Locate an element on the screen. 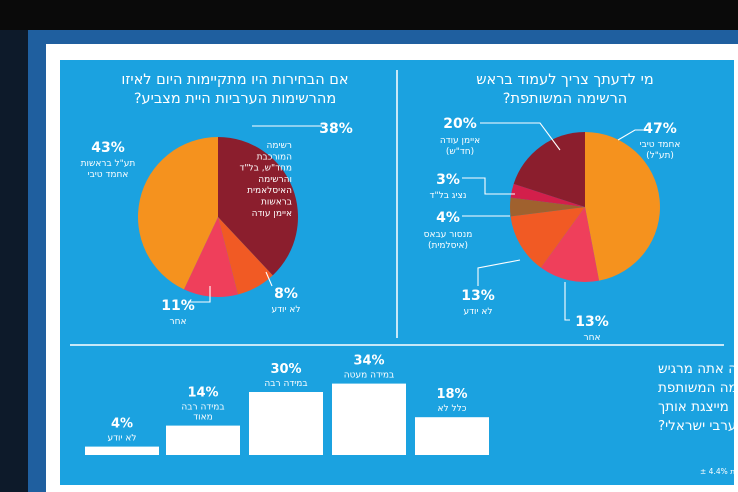  bar-chart-title: מייצגת אותך is located at coordinates (693, 407).